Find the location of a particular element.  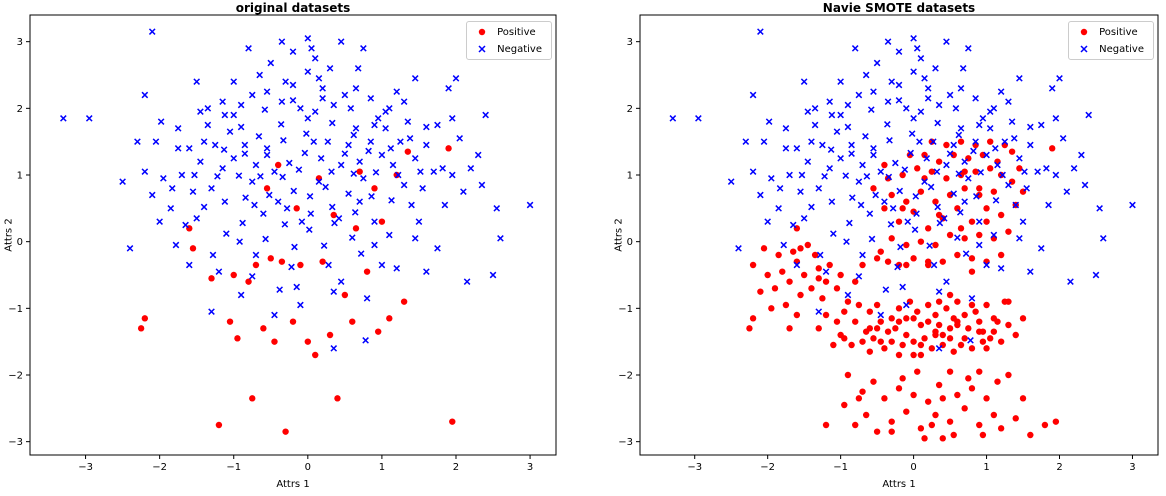

x-tick-label: −2 is located at coordinates (159, 467).